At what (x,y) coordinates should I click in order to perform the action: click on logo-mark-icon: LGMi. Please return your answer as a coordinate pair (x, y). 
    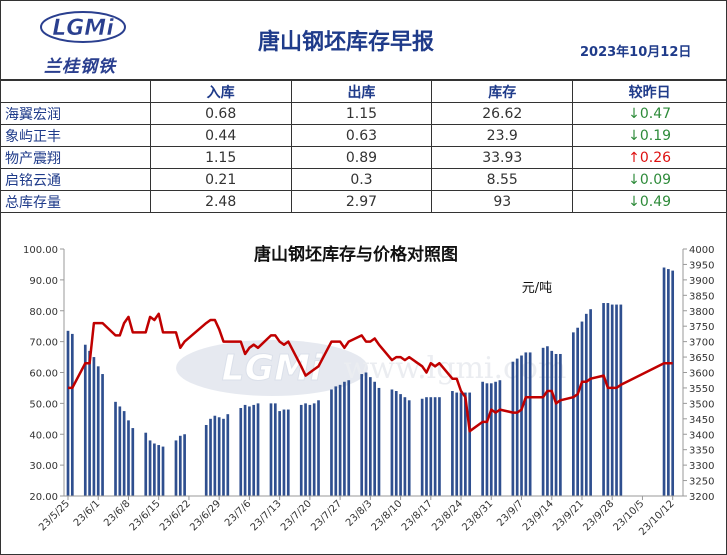
    Looking at the image, I should click on (83, 27).